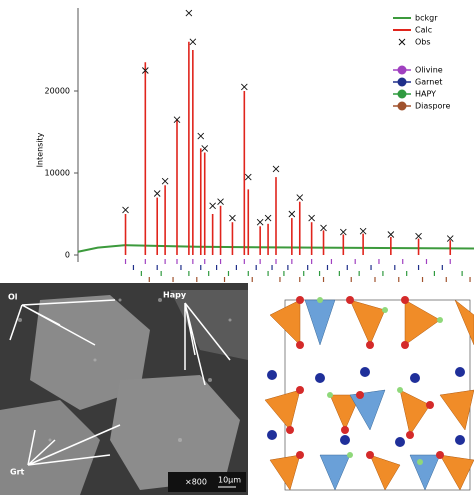 This screenshot has width=474, height=495. Describe the element at coordinates (175, 295) in the screenshot. I see `sem-label: Hapy` at that location.